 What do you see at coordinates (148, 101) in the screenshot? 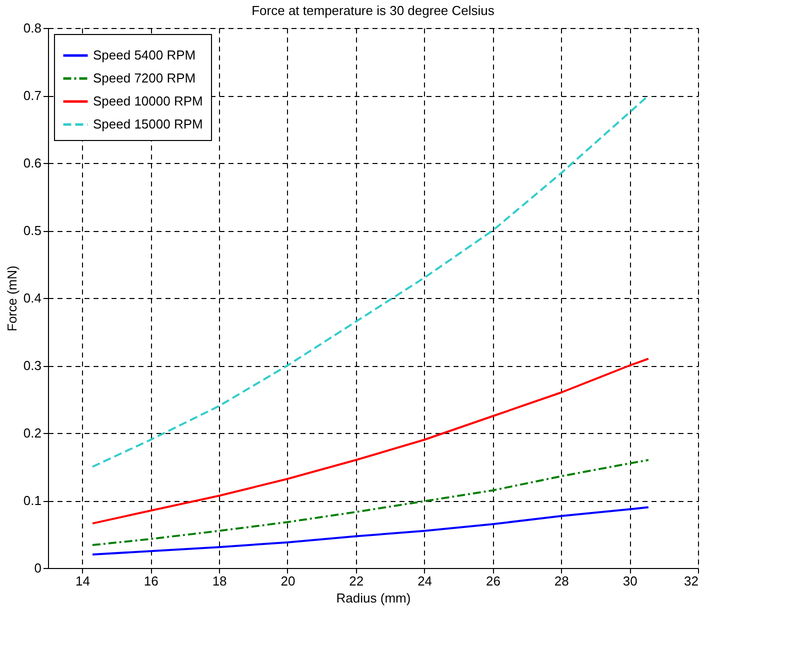
I see `legend-label: Speed 10000 RPM` at bounding box center [148, 101].